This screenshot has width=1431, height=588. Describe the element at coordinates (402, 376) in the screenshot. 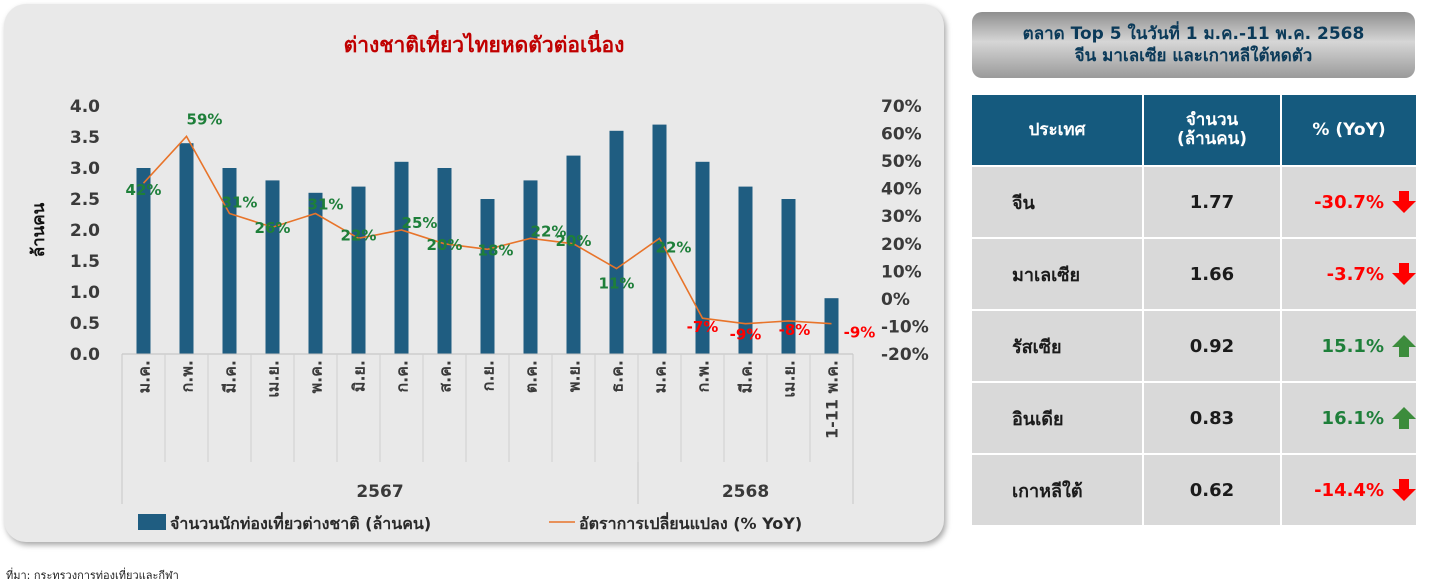

I see `x-tick-label: ก.ค.` at that location.